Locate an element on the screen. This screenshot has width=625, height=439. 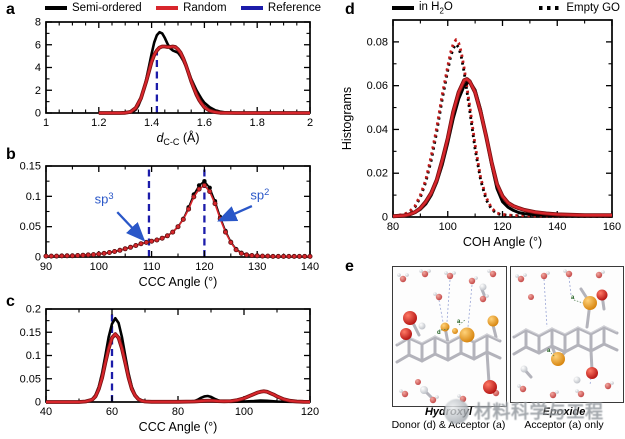
svg-text: 0.04 is located at coordinates (377, 130).